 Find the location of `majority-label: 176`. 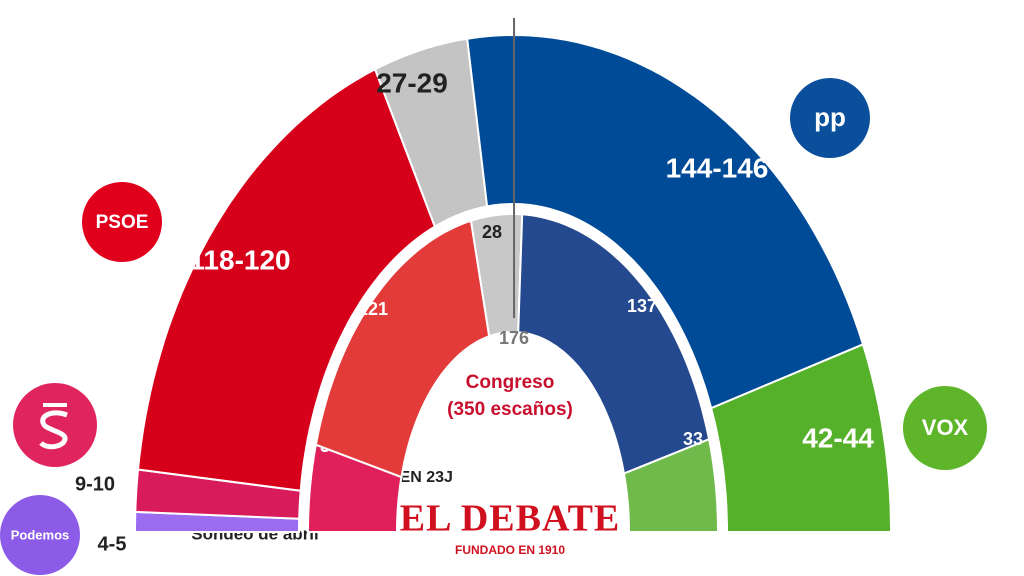

majority-label: 176 is located at coordinates (514, 338).